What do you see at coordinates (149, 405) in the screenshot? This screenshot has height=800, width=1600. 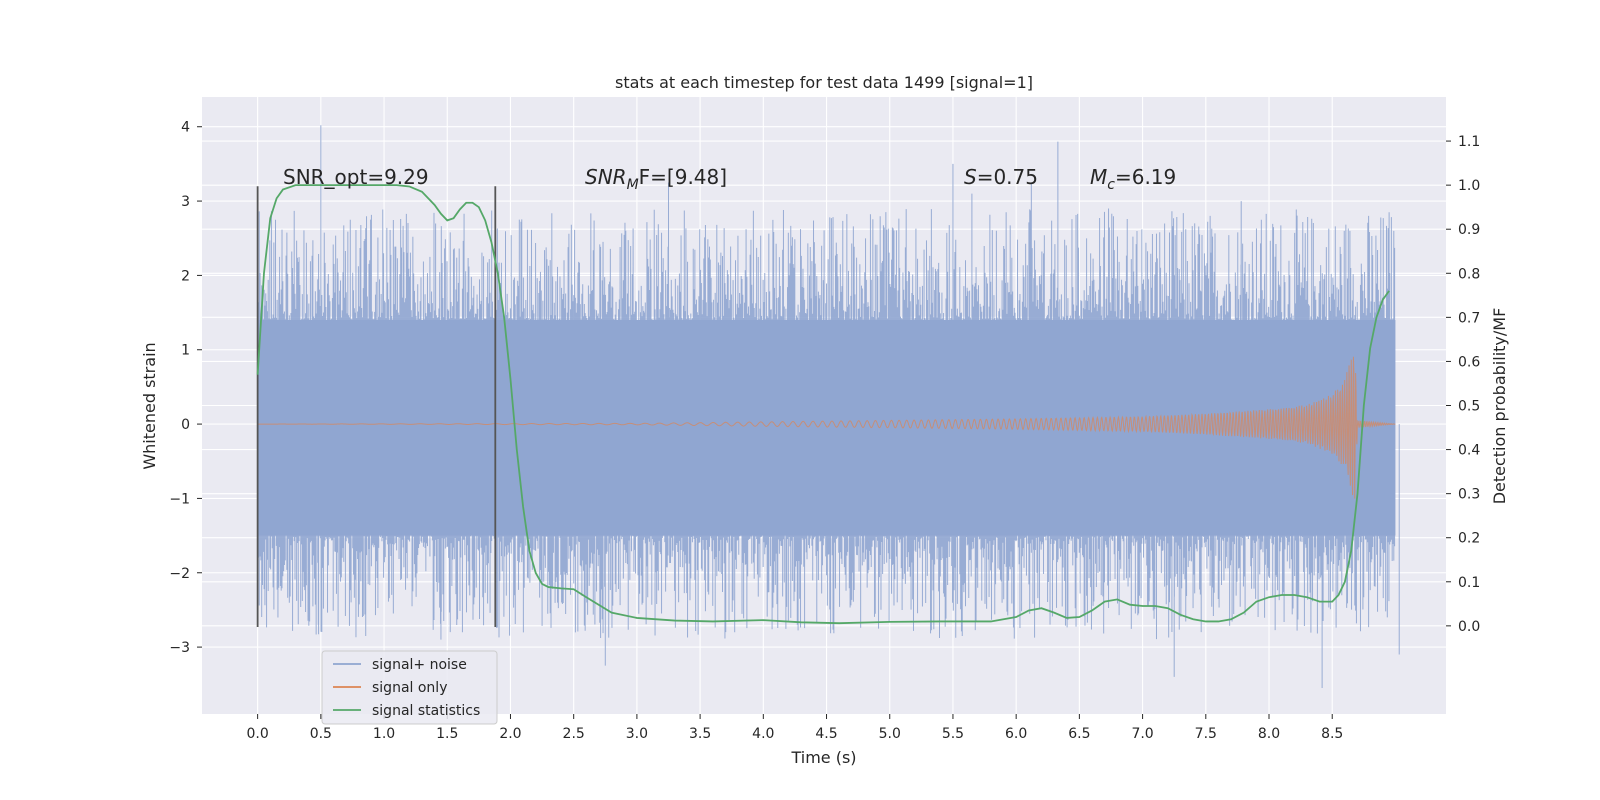 I see `y-axis-label: Whitened strain` at bounding box center [149, 405].